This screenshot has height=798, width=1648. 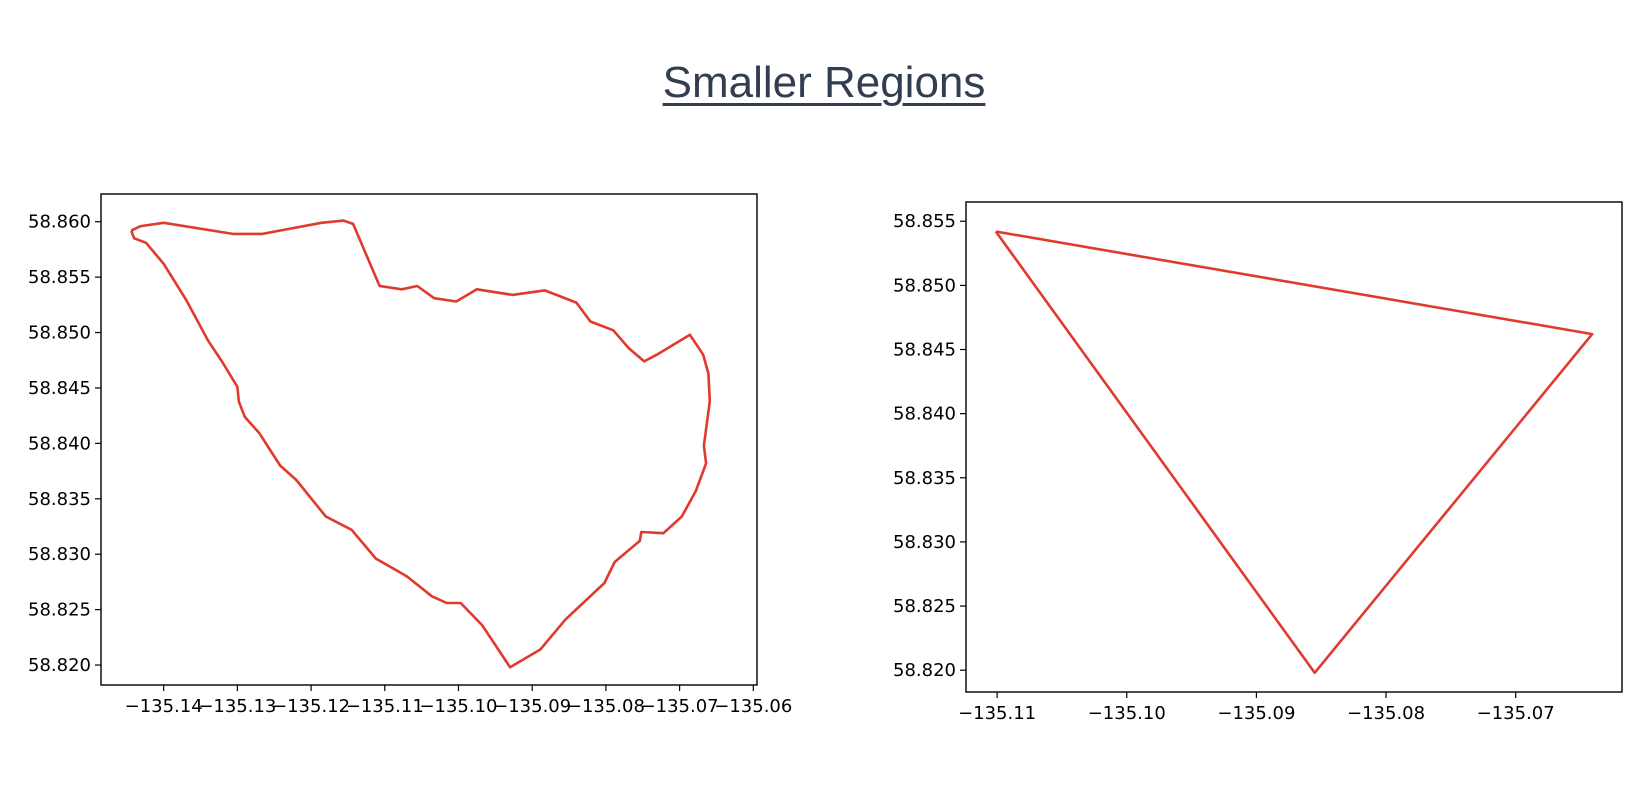 I want to click on right-x-tick-label: −135.10, so click(x=1127, y=713).